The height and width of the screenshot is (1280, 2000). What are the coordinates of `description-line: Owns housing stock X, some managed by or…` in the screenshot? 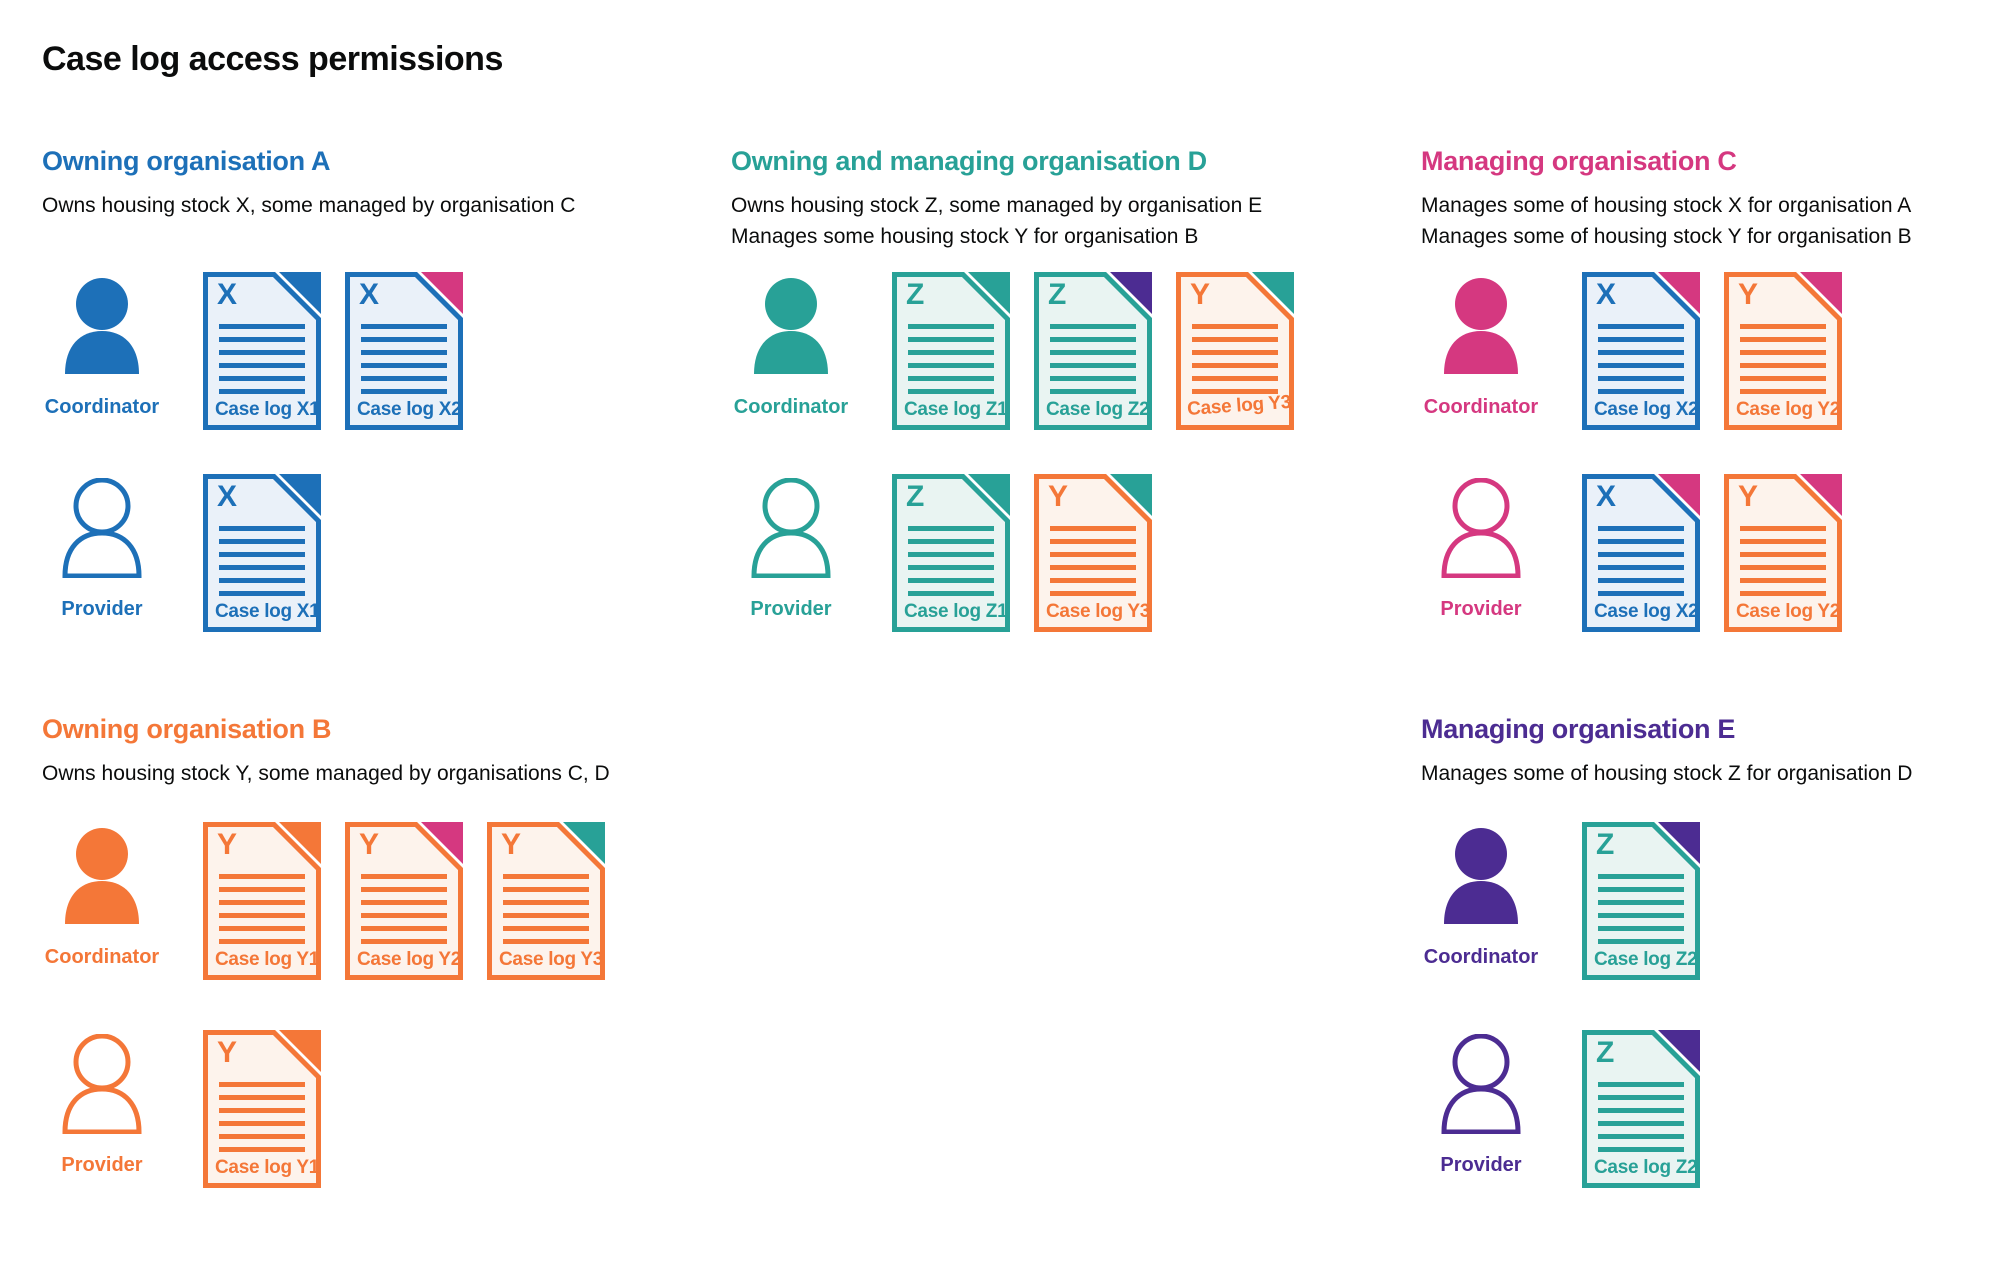 It's located at (309, 205).